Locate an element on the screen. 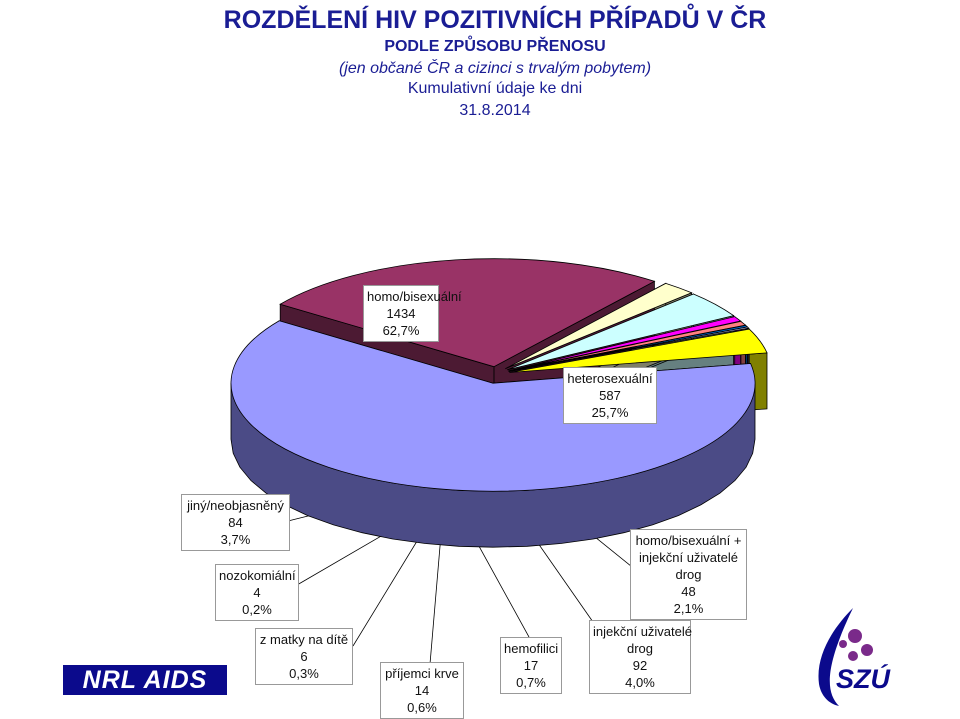 The height and width of the screenshot is (719, 960). label-matky-name: z matky na dítě is located at coordinates (304, 639).